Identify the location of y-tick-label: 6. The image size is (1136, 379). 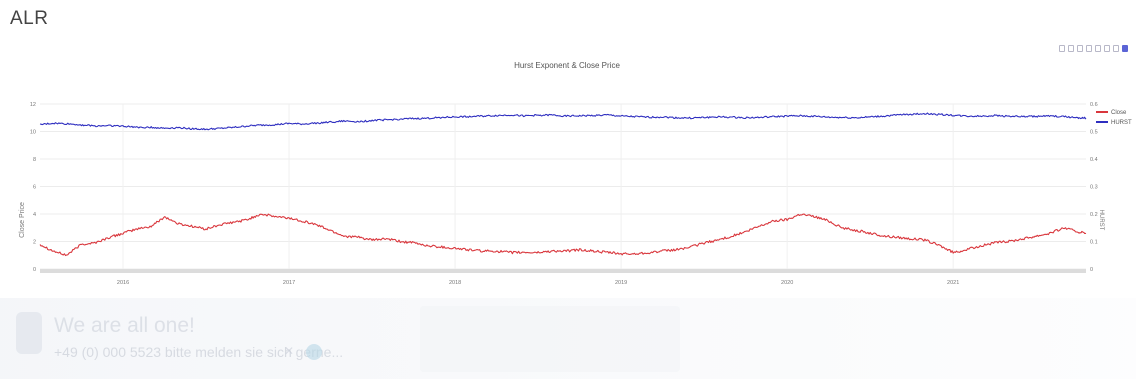
(34, 188).